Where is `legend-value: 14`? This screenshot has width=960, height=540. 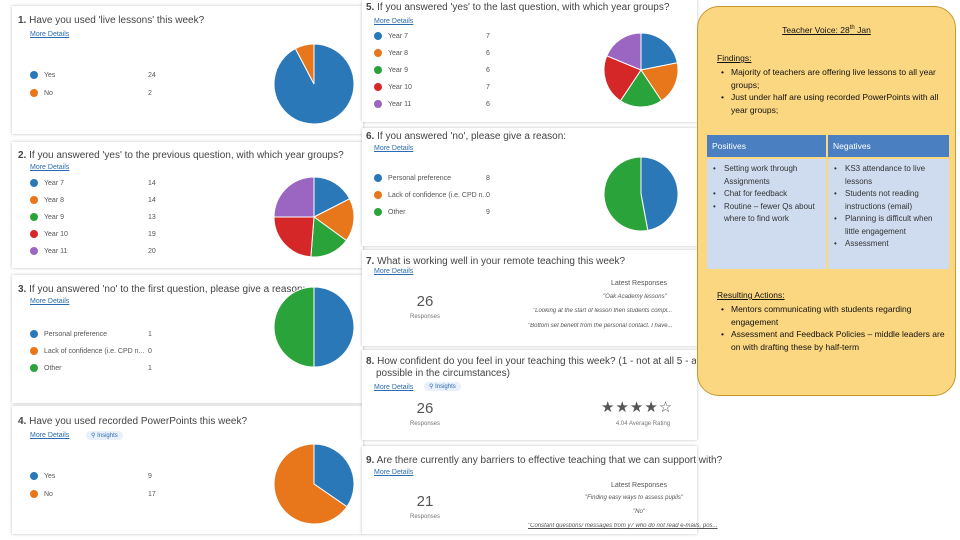 legend-value: 14 is located at coordinates (152, 183).